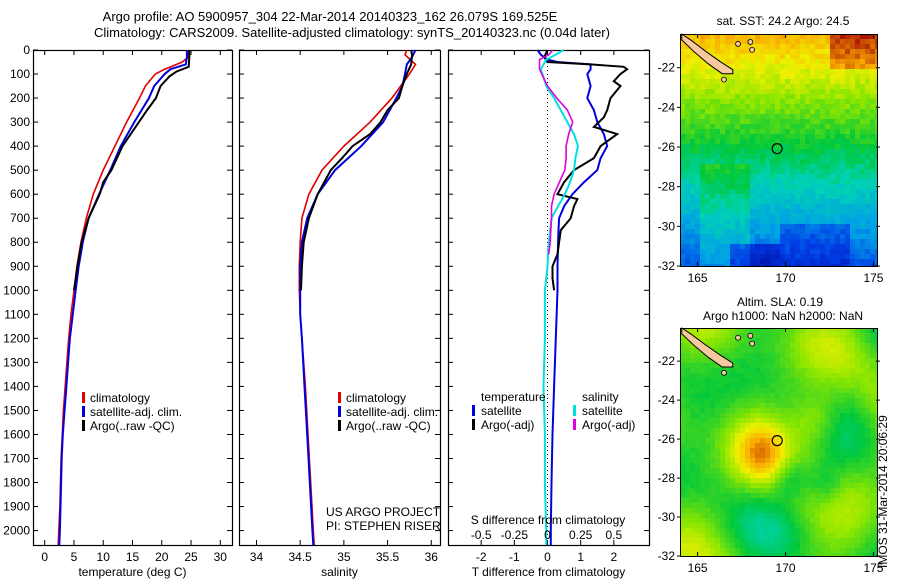 This screenshot has height=580, width=900. Describe the element at coordinates (771, 451) in the screenshot. I see `sla-map-panel: 165 170 175-22-24-26-28-30-32` at that location.